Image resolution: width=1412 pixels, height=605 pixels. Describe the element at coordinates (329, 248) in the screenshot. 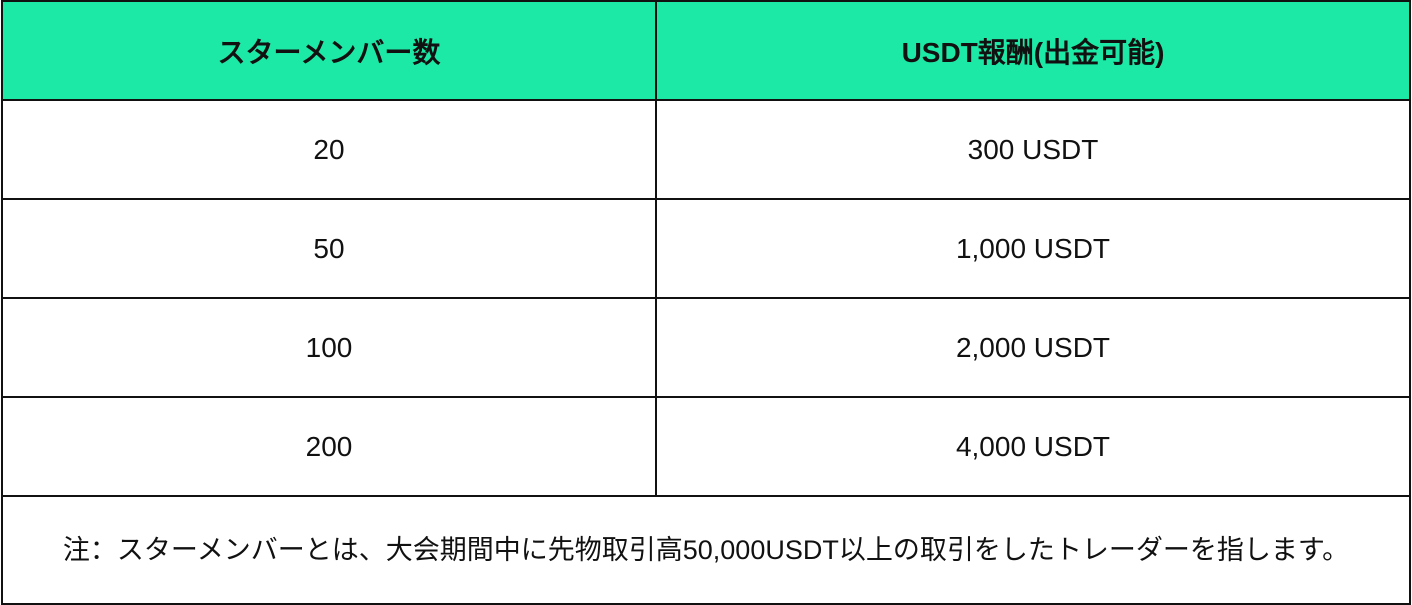

I see `members-cell: 50` at that location.